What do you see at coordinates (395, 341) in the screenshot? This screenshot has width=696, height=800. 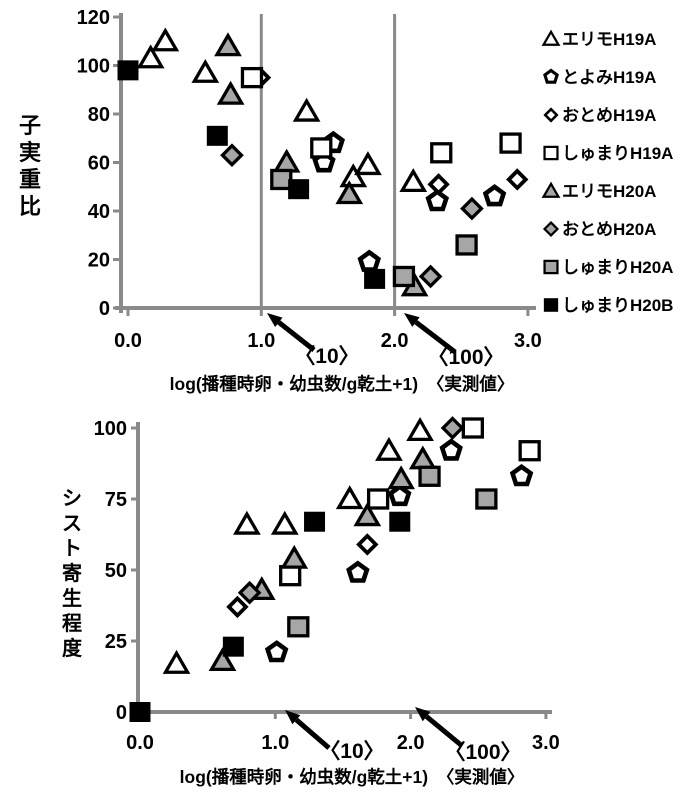 I see `x-tick-label: 2.0` at bounding box center [395, 341].